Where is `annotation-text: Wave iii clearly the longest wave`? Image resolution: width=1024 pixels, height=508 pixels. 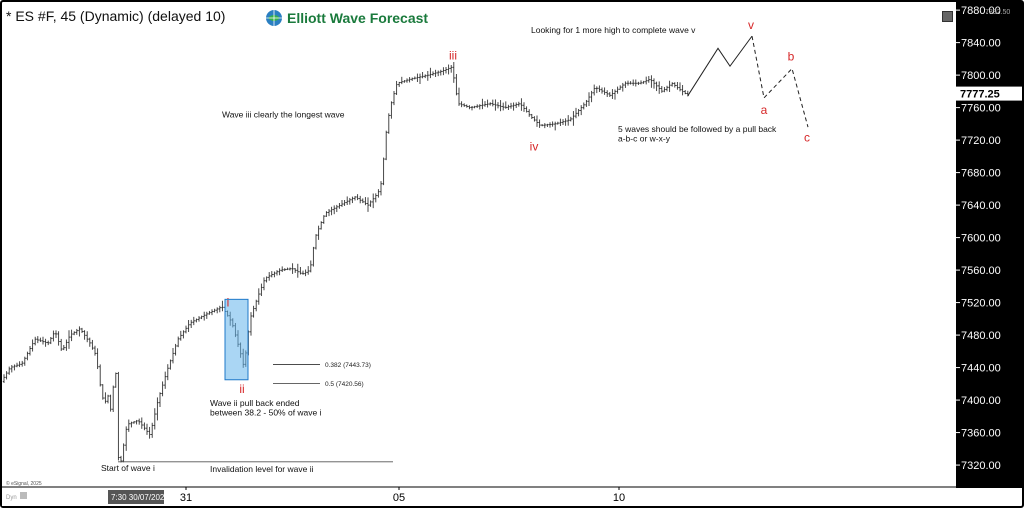
annotation-text: Wave iii clearly the longest wave is located at coordinates (283, 114).